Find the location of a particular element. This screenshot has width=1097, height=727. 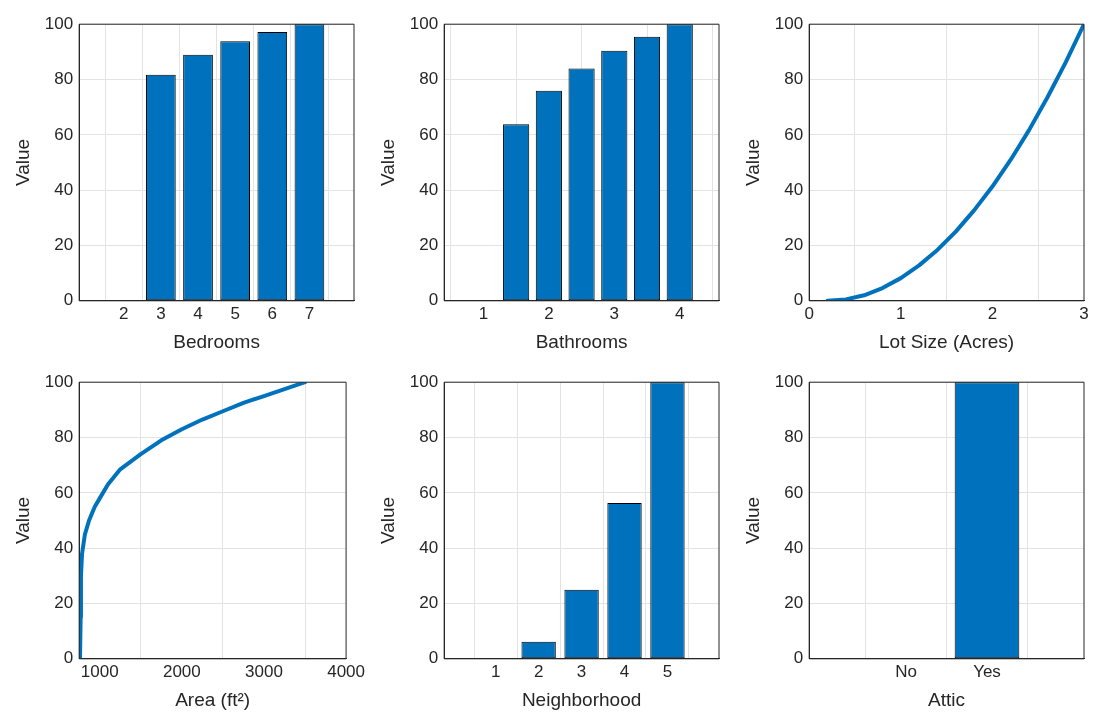

x-tick-label: 1000 is located at coordinates (99, 671).